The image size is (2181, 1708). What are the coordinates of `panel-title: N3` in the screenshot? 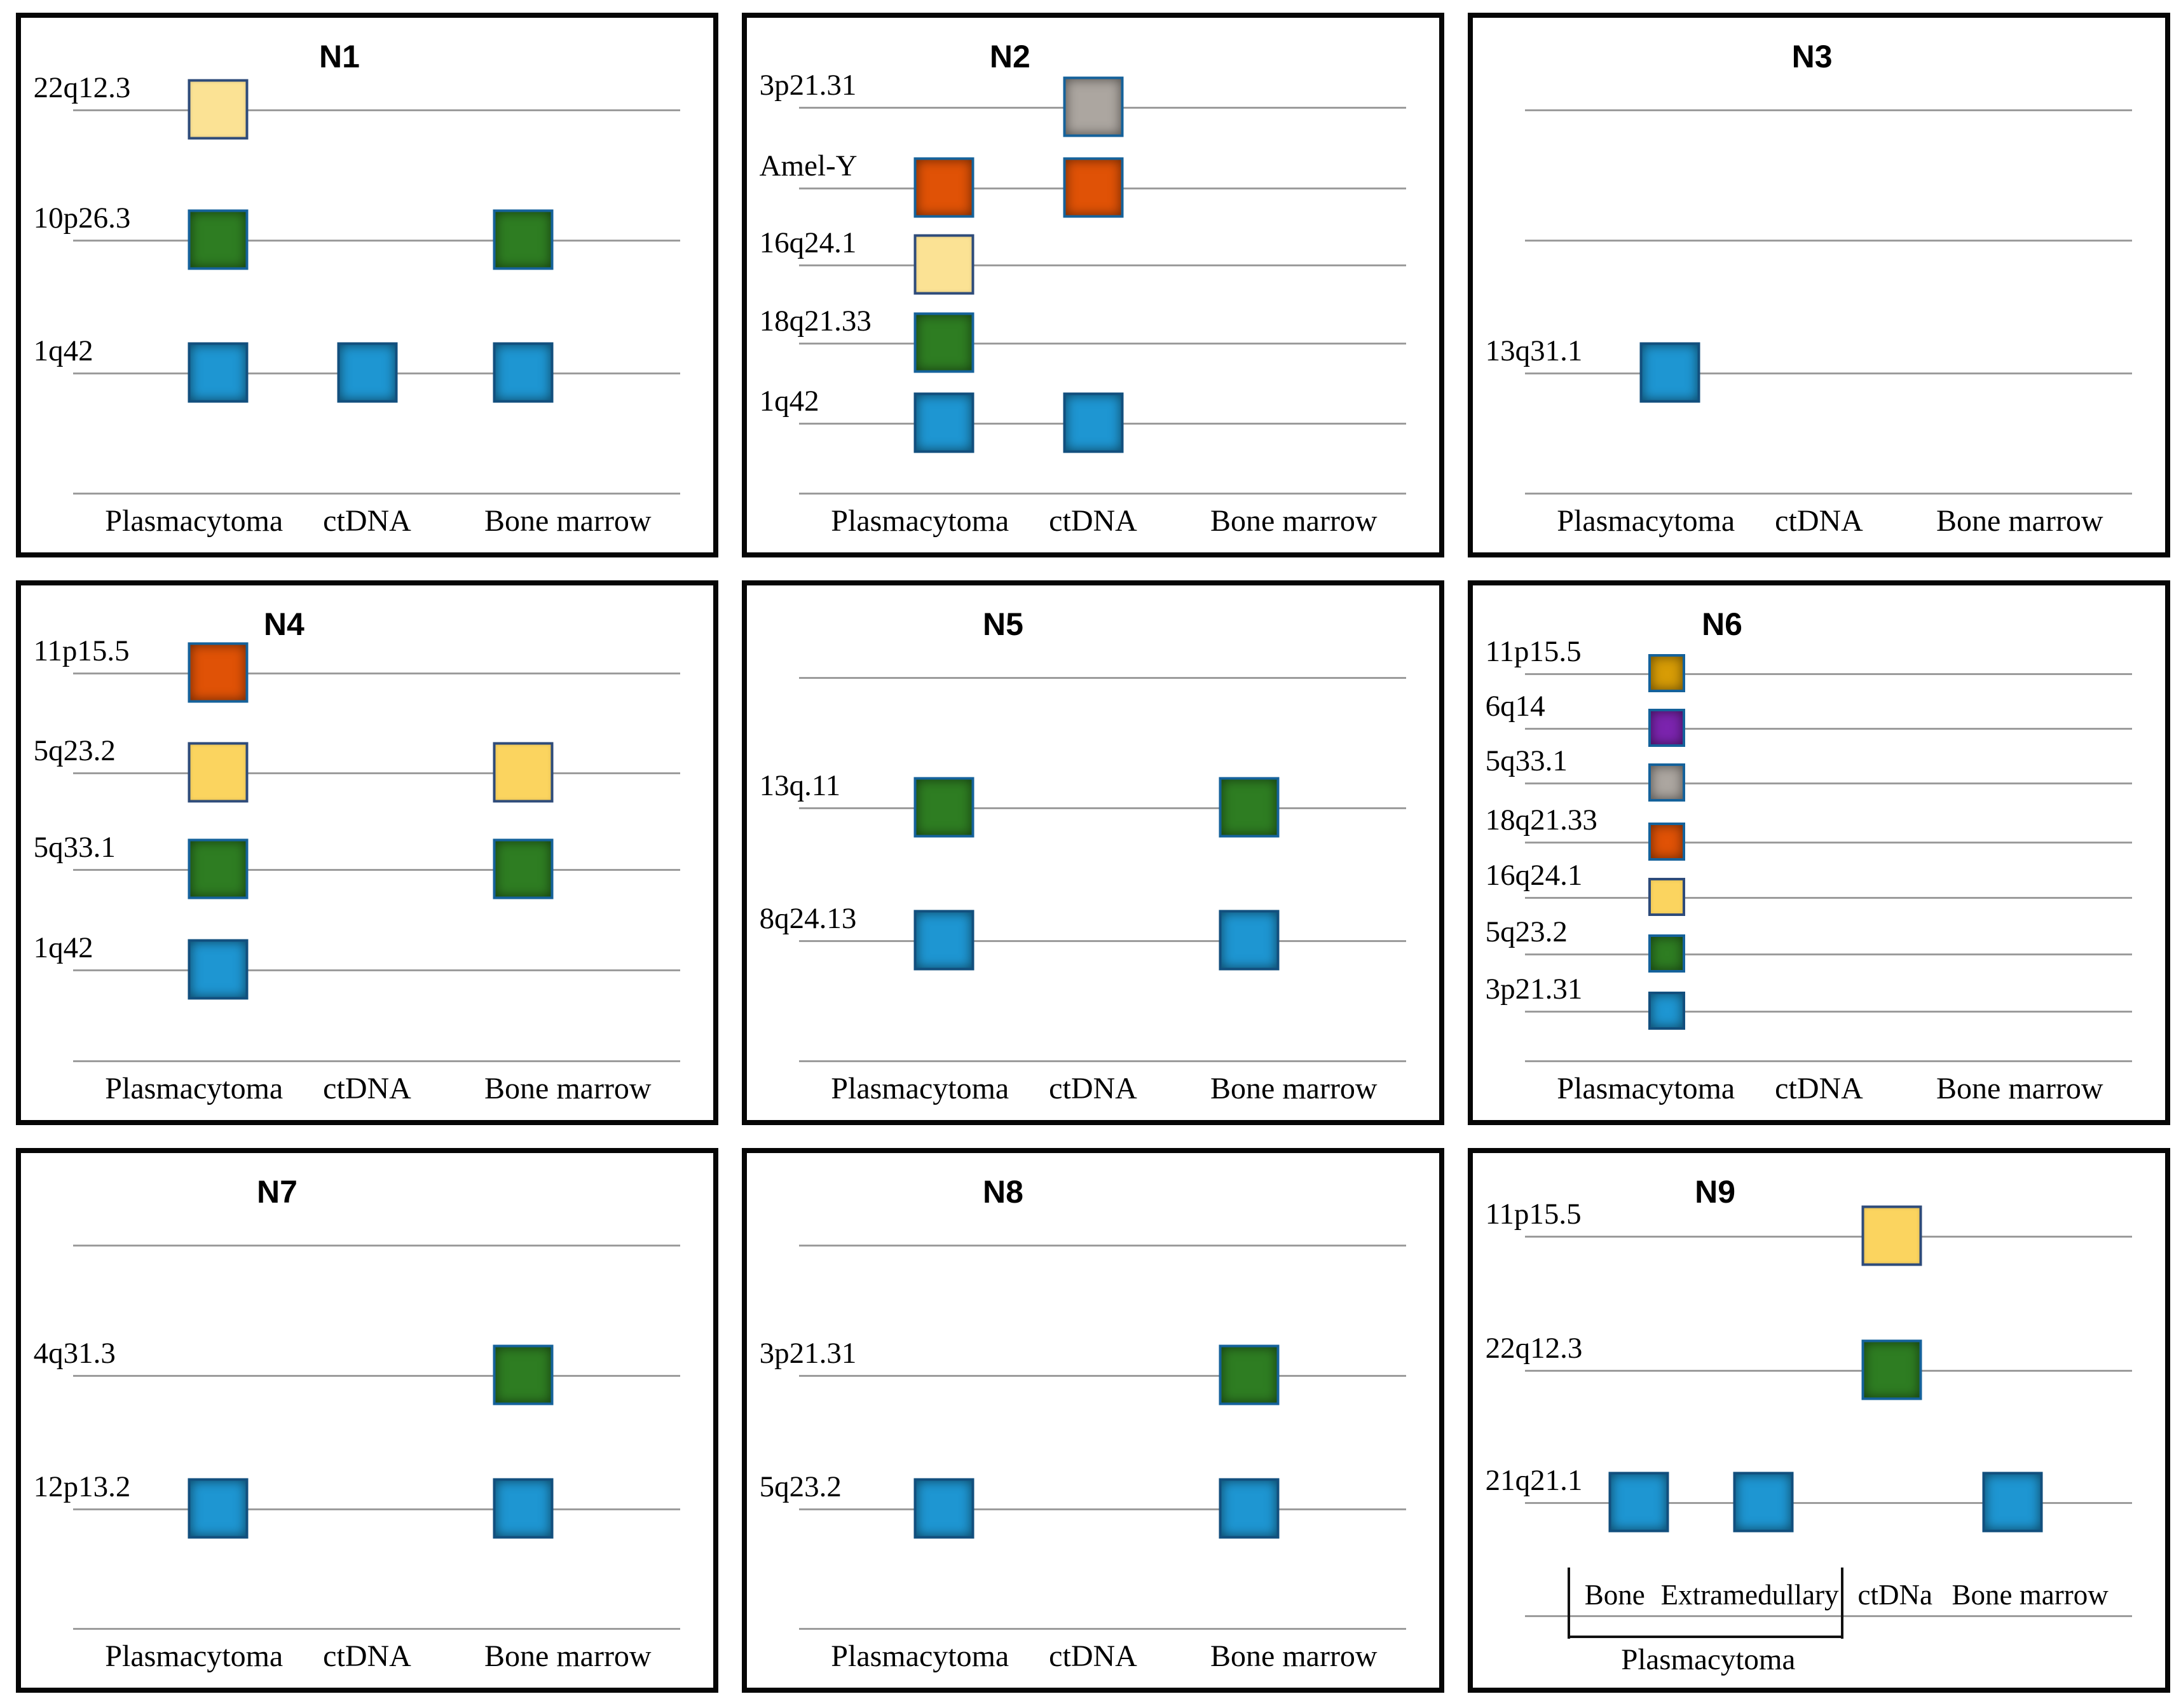 It's located at (1812, 56).